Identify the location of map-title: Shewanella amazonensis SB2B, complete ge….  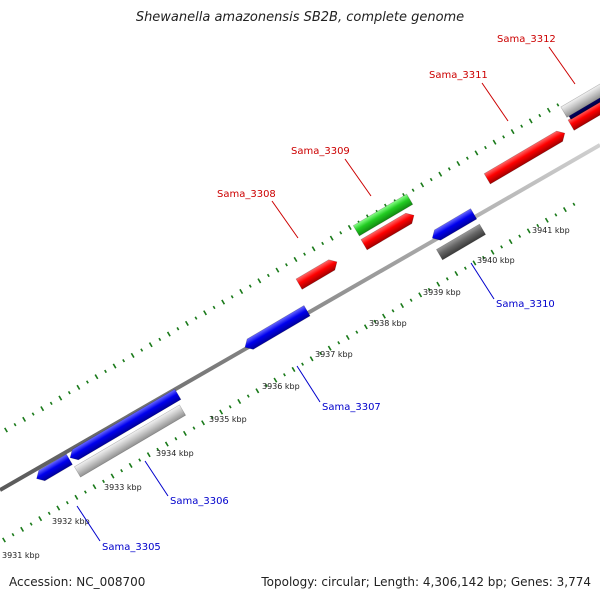
(300, 17).